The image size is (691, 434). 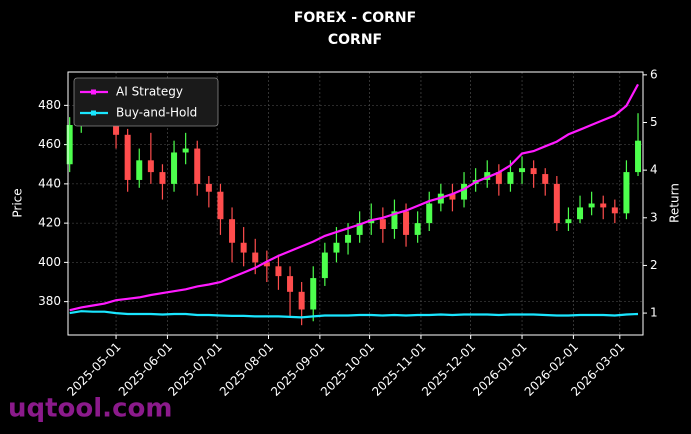 I want to click on y-tick-label: 380, so click(x=49, y=301).